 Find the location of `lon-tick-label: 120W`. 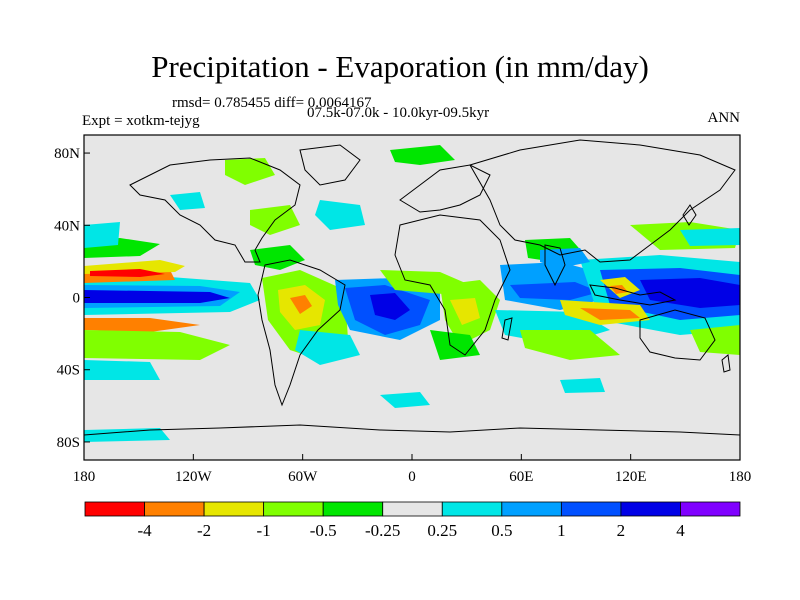

lon-tick-label: 120W is located at coordinates (194, 477).